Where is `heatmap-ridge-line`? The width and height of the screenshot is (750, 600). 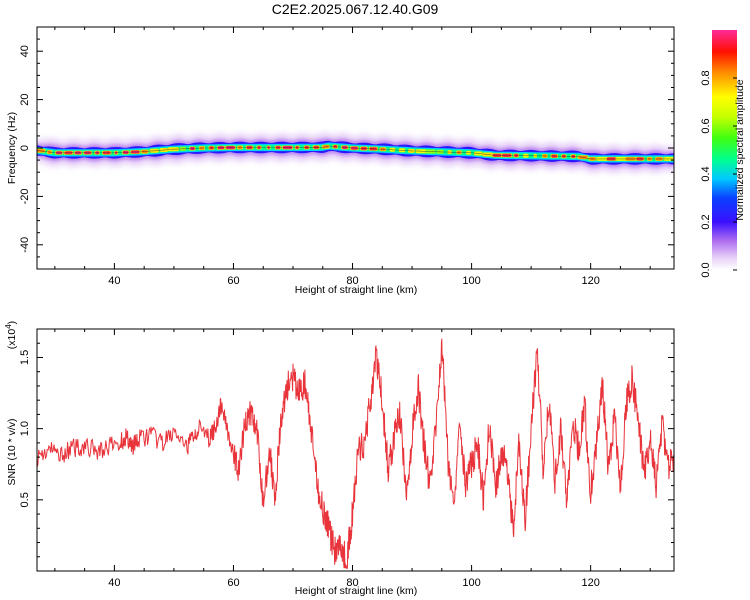
heatmap-ridge-line is located at coordinates (355, 152).